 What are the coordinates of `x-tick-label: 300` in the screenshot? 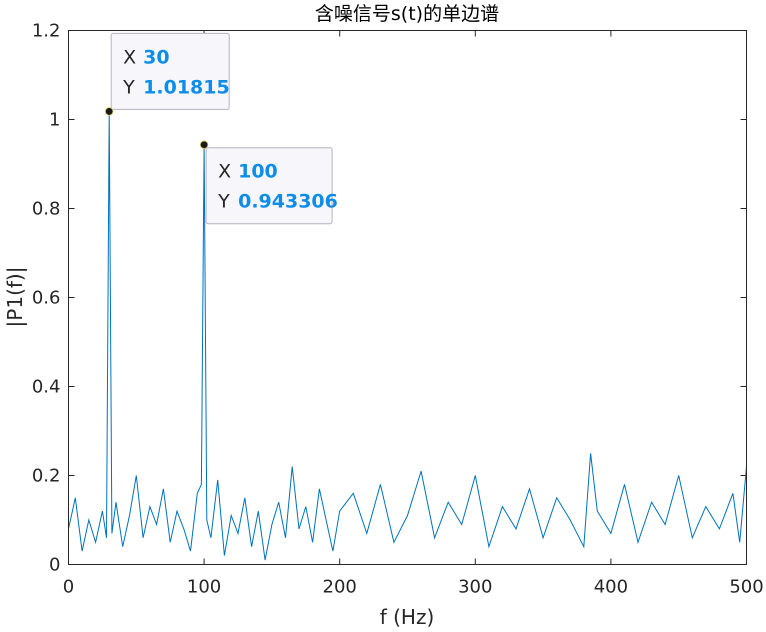 It's located at (475, 587).